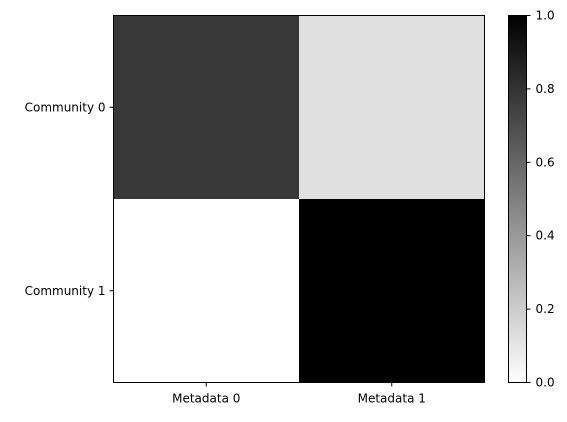 Image resolution: width=567 pixels, height=422 pixels. Describe the element at coordinates (65, 291) in the screenshot. I see `y-tick-label: Community 1` at that location.